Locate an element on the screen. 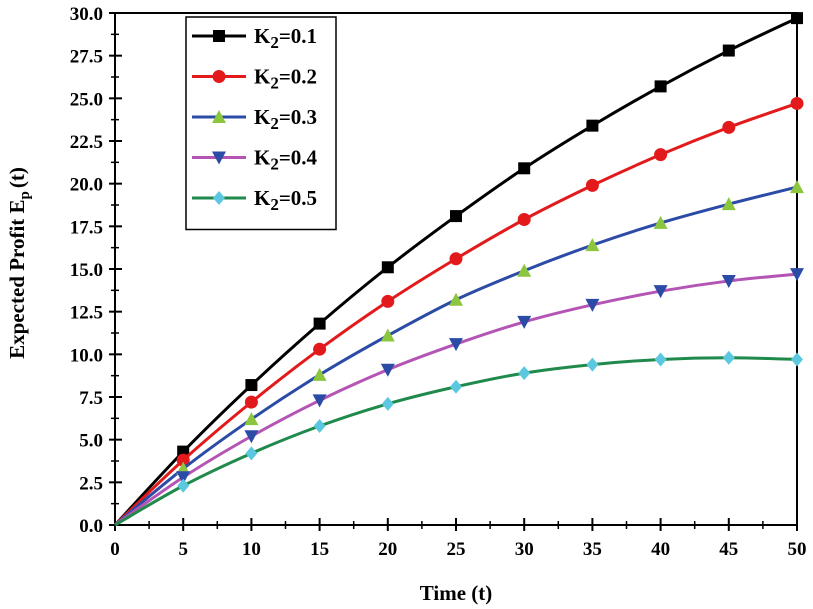  x-tick-label: 45 is located at coordinates (728, 549).